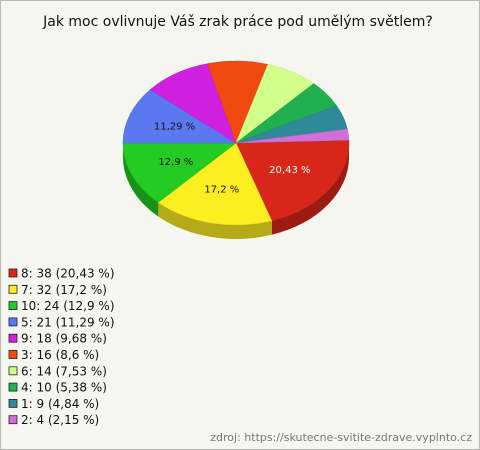 This screenshot has width=480, height=450. What do you see at coordinates (289, 170) in the screenshot?
I see `slice-label: 20,43 %` at bounding box center [289, 170].